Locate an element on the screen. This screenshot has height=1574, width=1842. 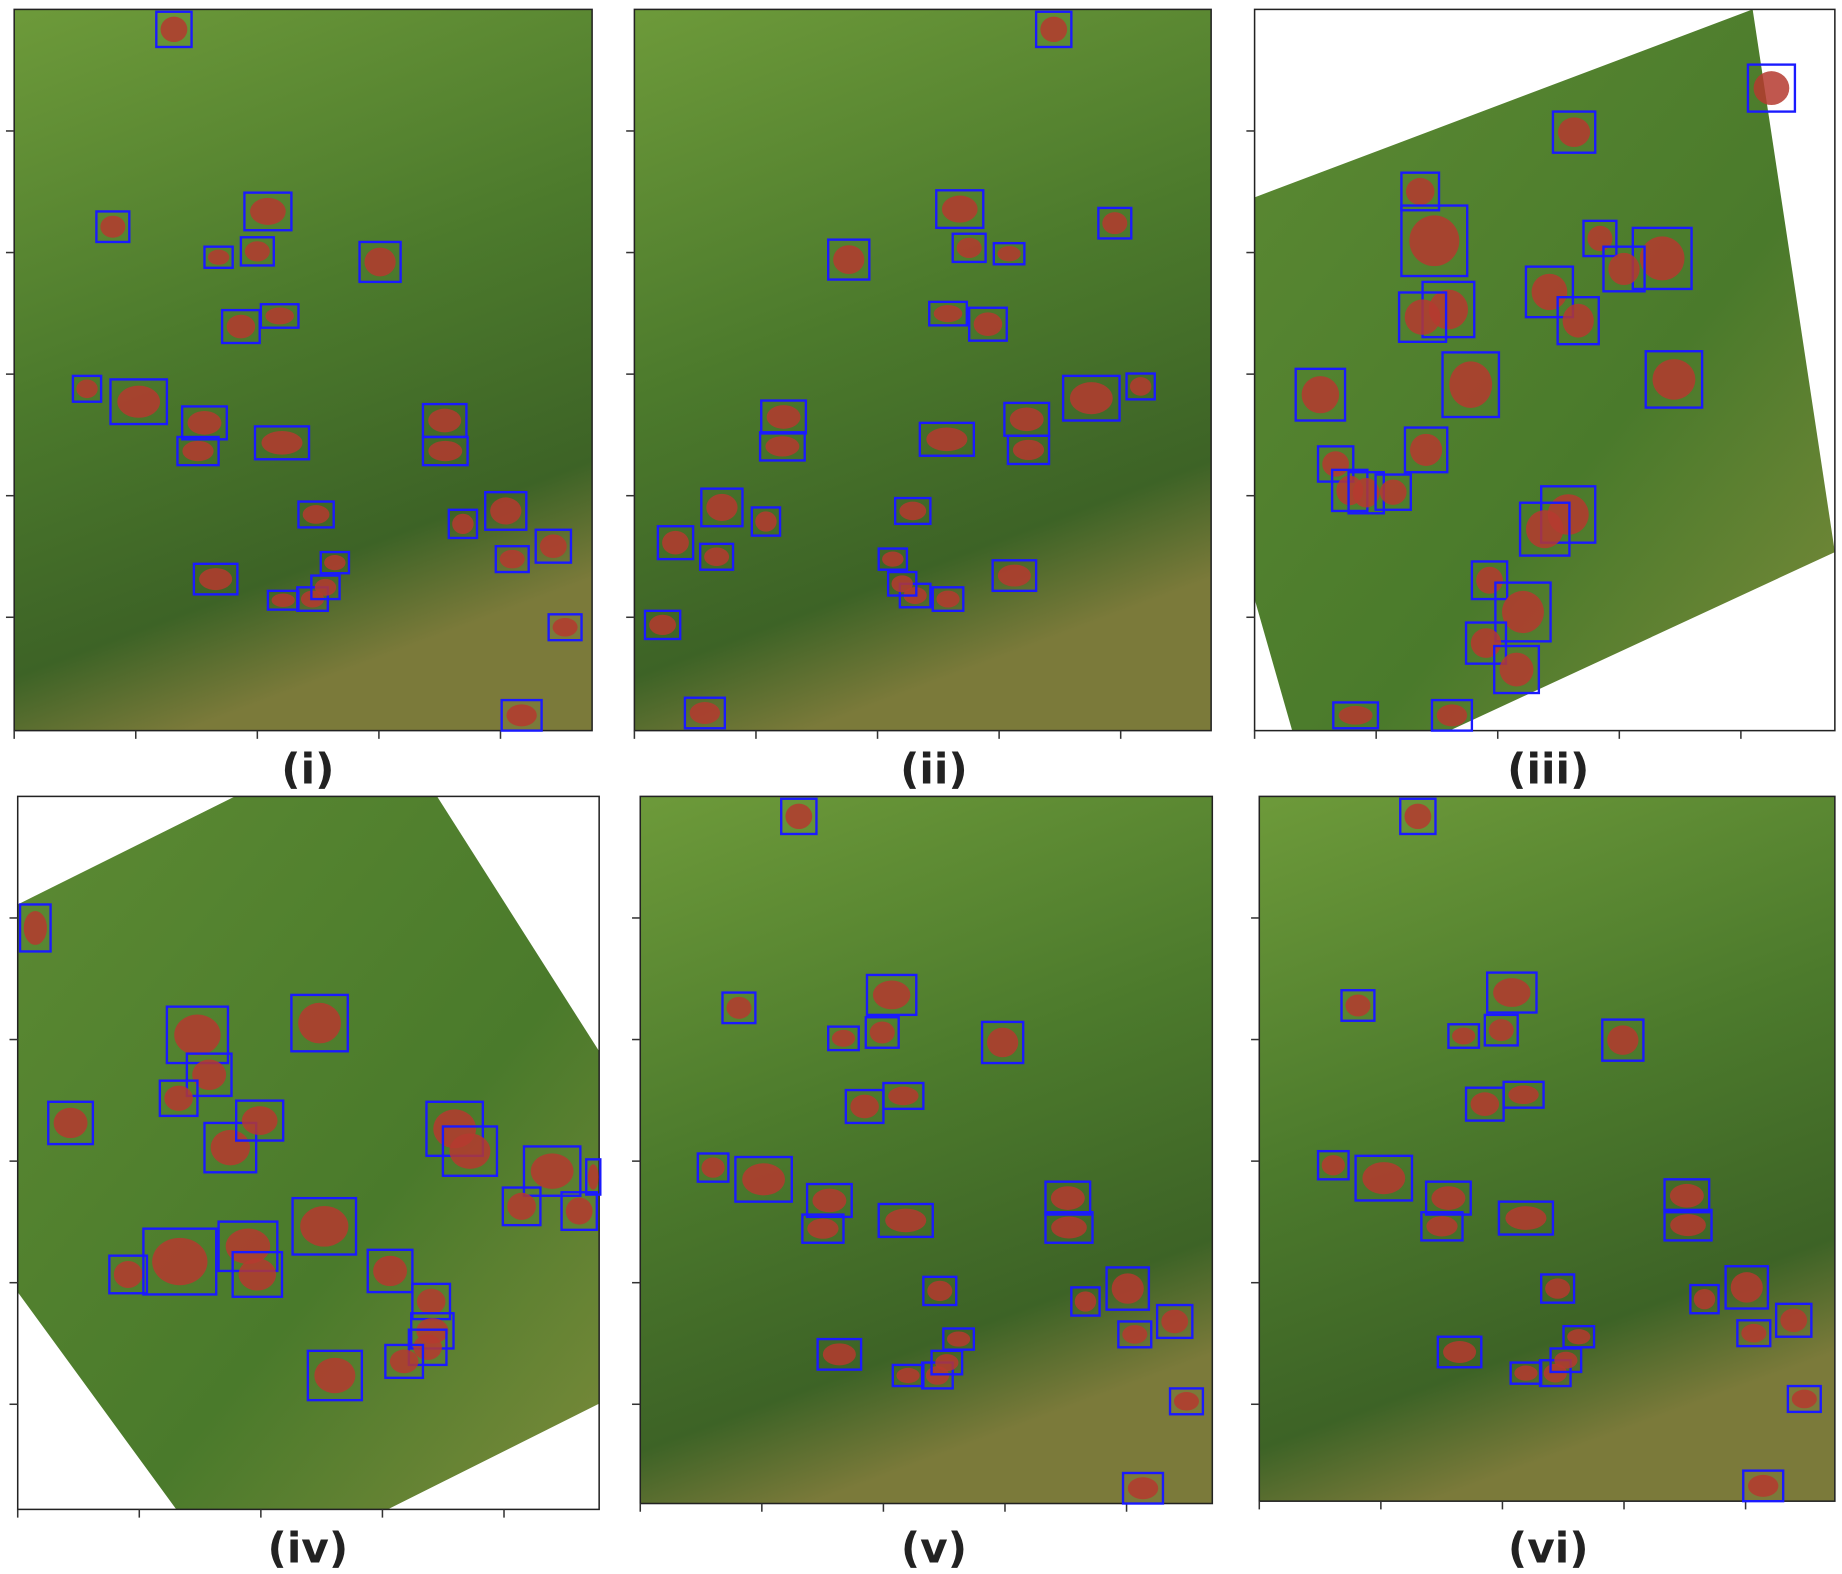
panel-label: (v) is located at coordinates (934, 1547).